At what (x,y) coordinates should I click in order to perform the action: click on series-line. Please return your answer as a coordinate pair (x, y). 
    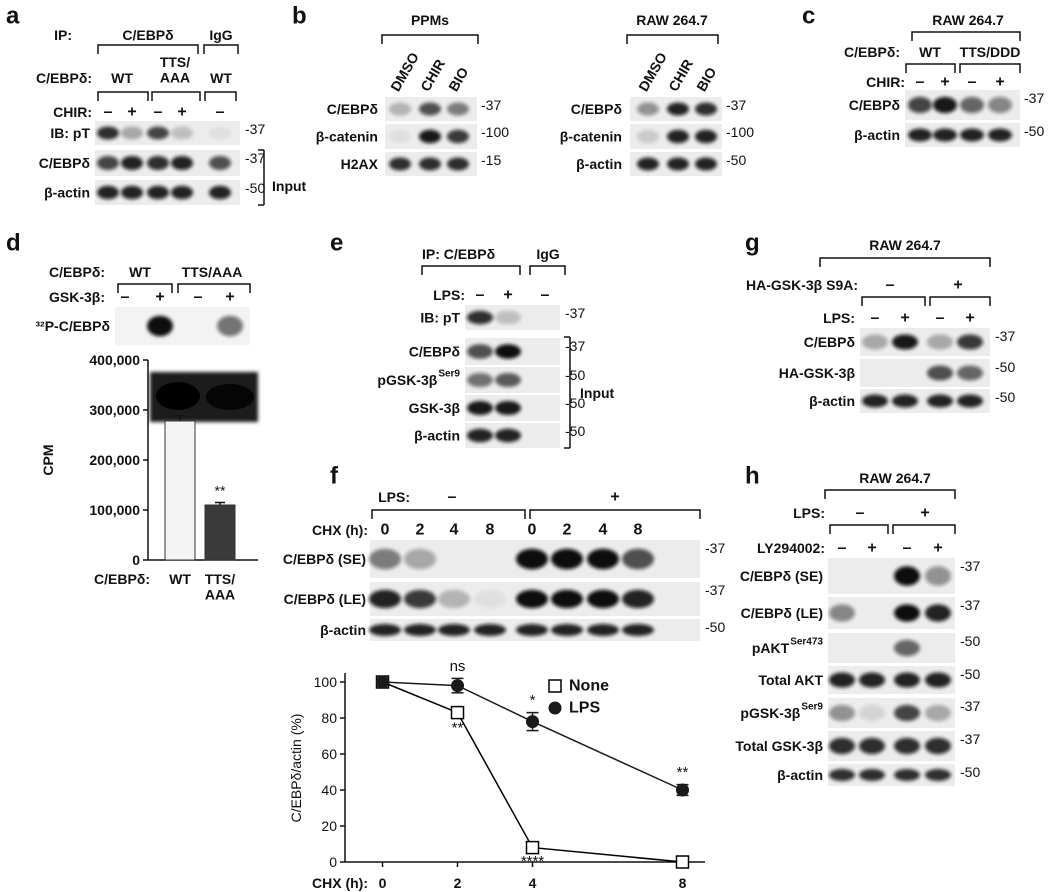
    Looking at the image, I should click on (532, 772).